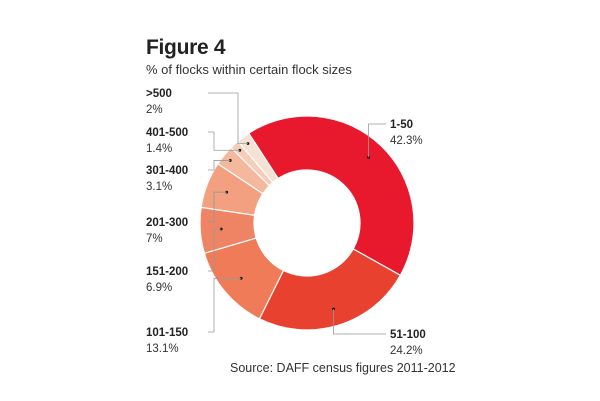 The width and height of the screenshot is (600, 401). What do you see at coordinates (406, 133) in the screenshot?
I see `slice-label: 1-50 42.3%` at bounding box center [406, 133].